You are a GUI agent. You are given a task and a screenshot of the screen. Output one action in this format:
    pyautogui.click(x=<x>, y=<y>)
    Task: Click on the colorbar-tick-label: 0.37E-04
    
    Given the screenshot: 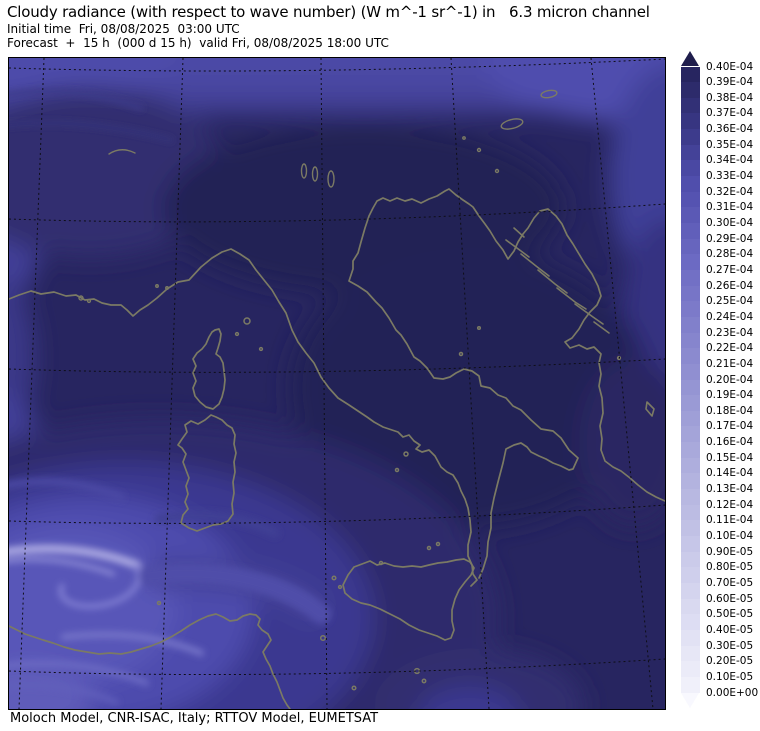 What is the action you would take?
    pyautogui.click(x=730, y=113)
    